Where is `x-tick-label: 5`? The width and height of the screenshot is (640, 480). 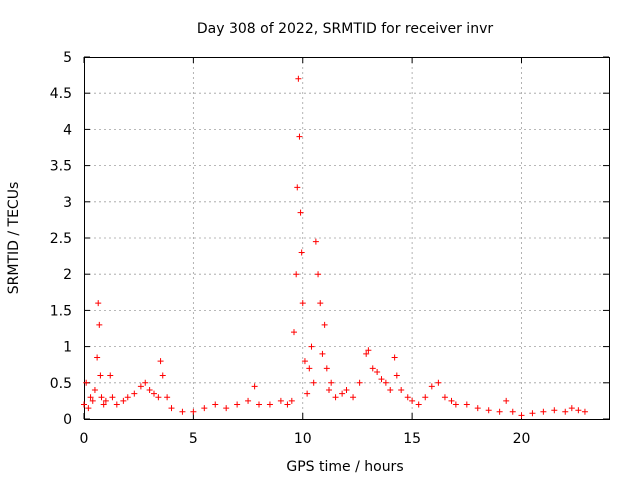 x-tick-label: 5 is located at coordinates (193, 439).